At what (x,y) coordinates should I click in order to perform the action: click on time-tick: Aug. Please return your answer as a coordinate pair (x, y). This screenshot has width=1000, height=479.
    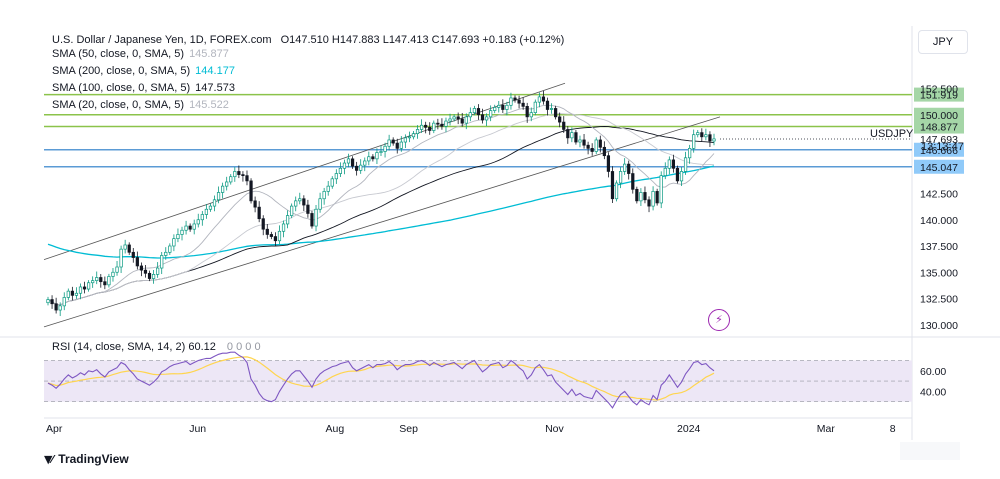
    Looking at the image, I should click on (334, 429).